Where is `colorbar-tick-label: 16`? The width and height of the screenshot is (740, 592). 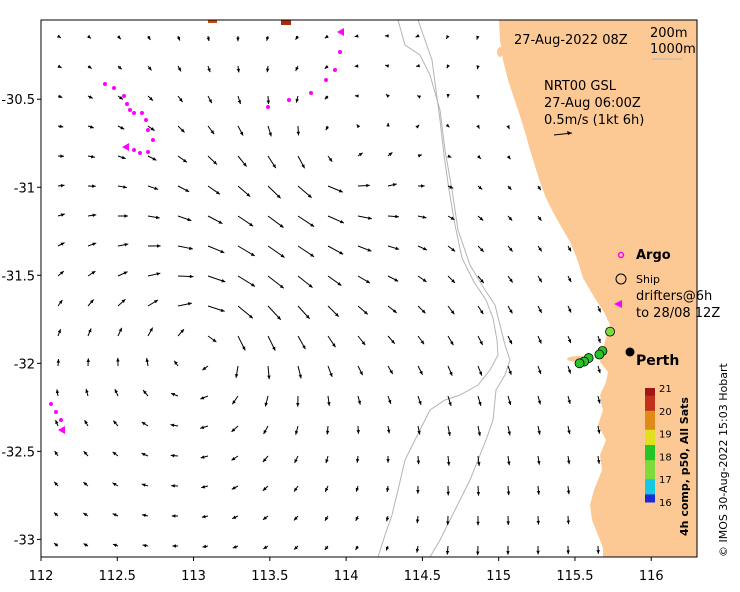 colorbar-tick-label: 16 is located at coordinates (665, 503).